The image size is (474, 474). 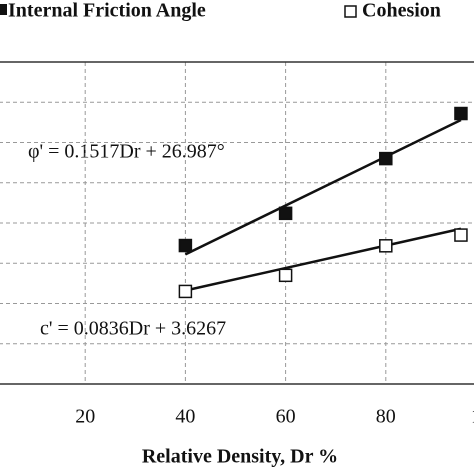 What do you see at coordinates (323, 259) in the screenshot?
I see `trendline` at bounding box center [323, 259].